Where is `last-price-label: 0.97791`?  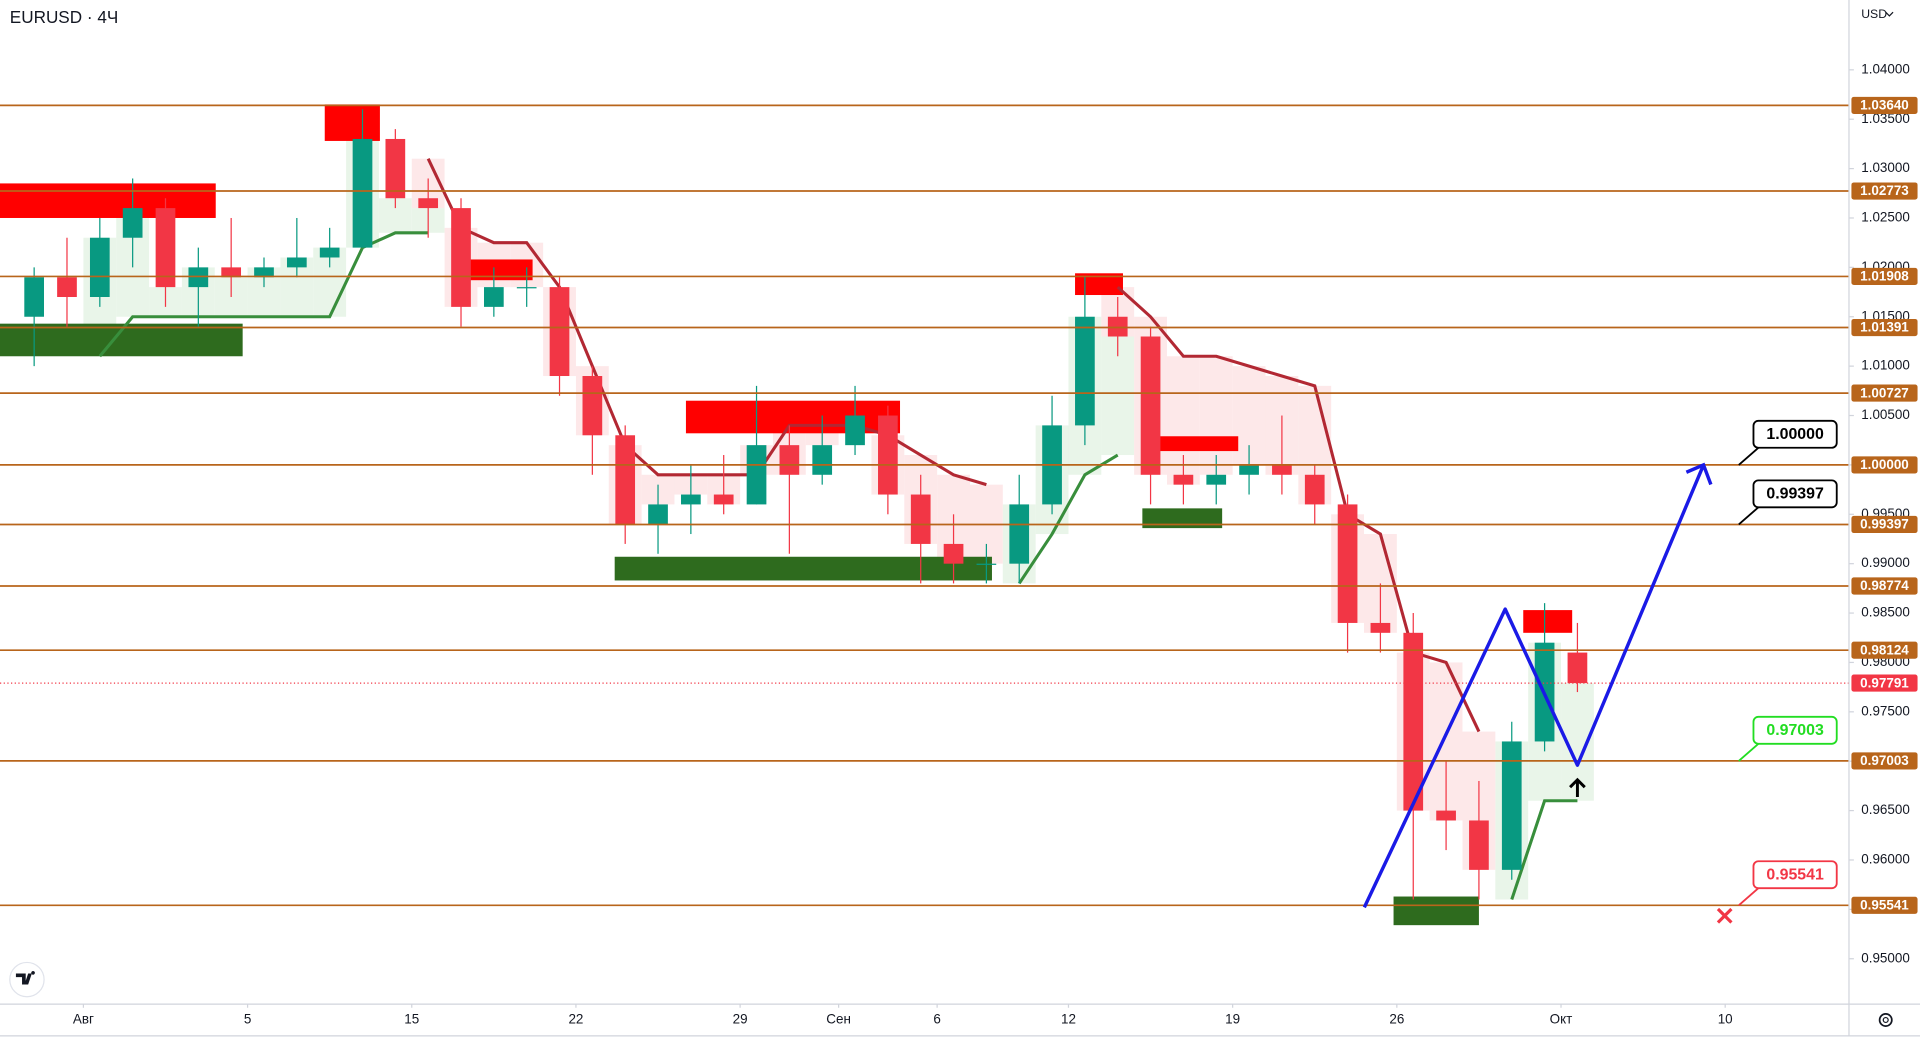 last-price-label: 0.97791 is located at coordinates (1884, 682).